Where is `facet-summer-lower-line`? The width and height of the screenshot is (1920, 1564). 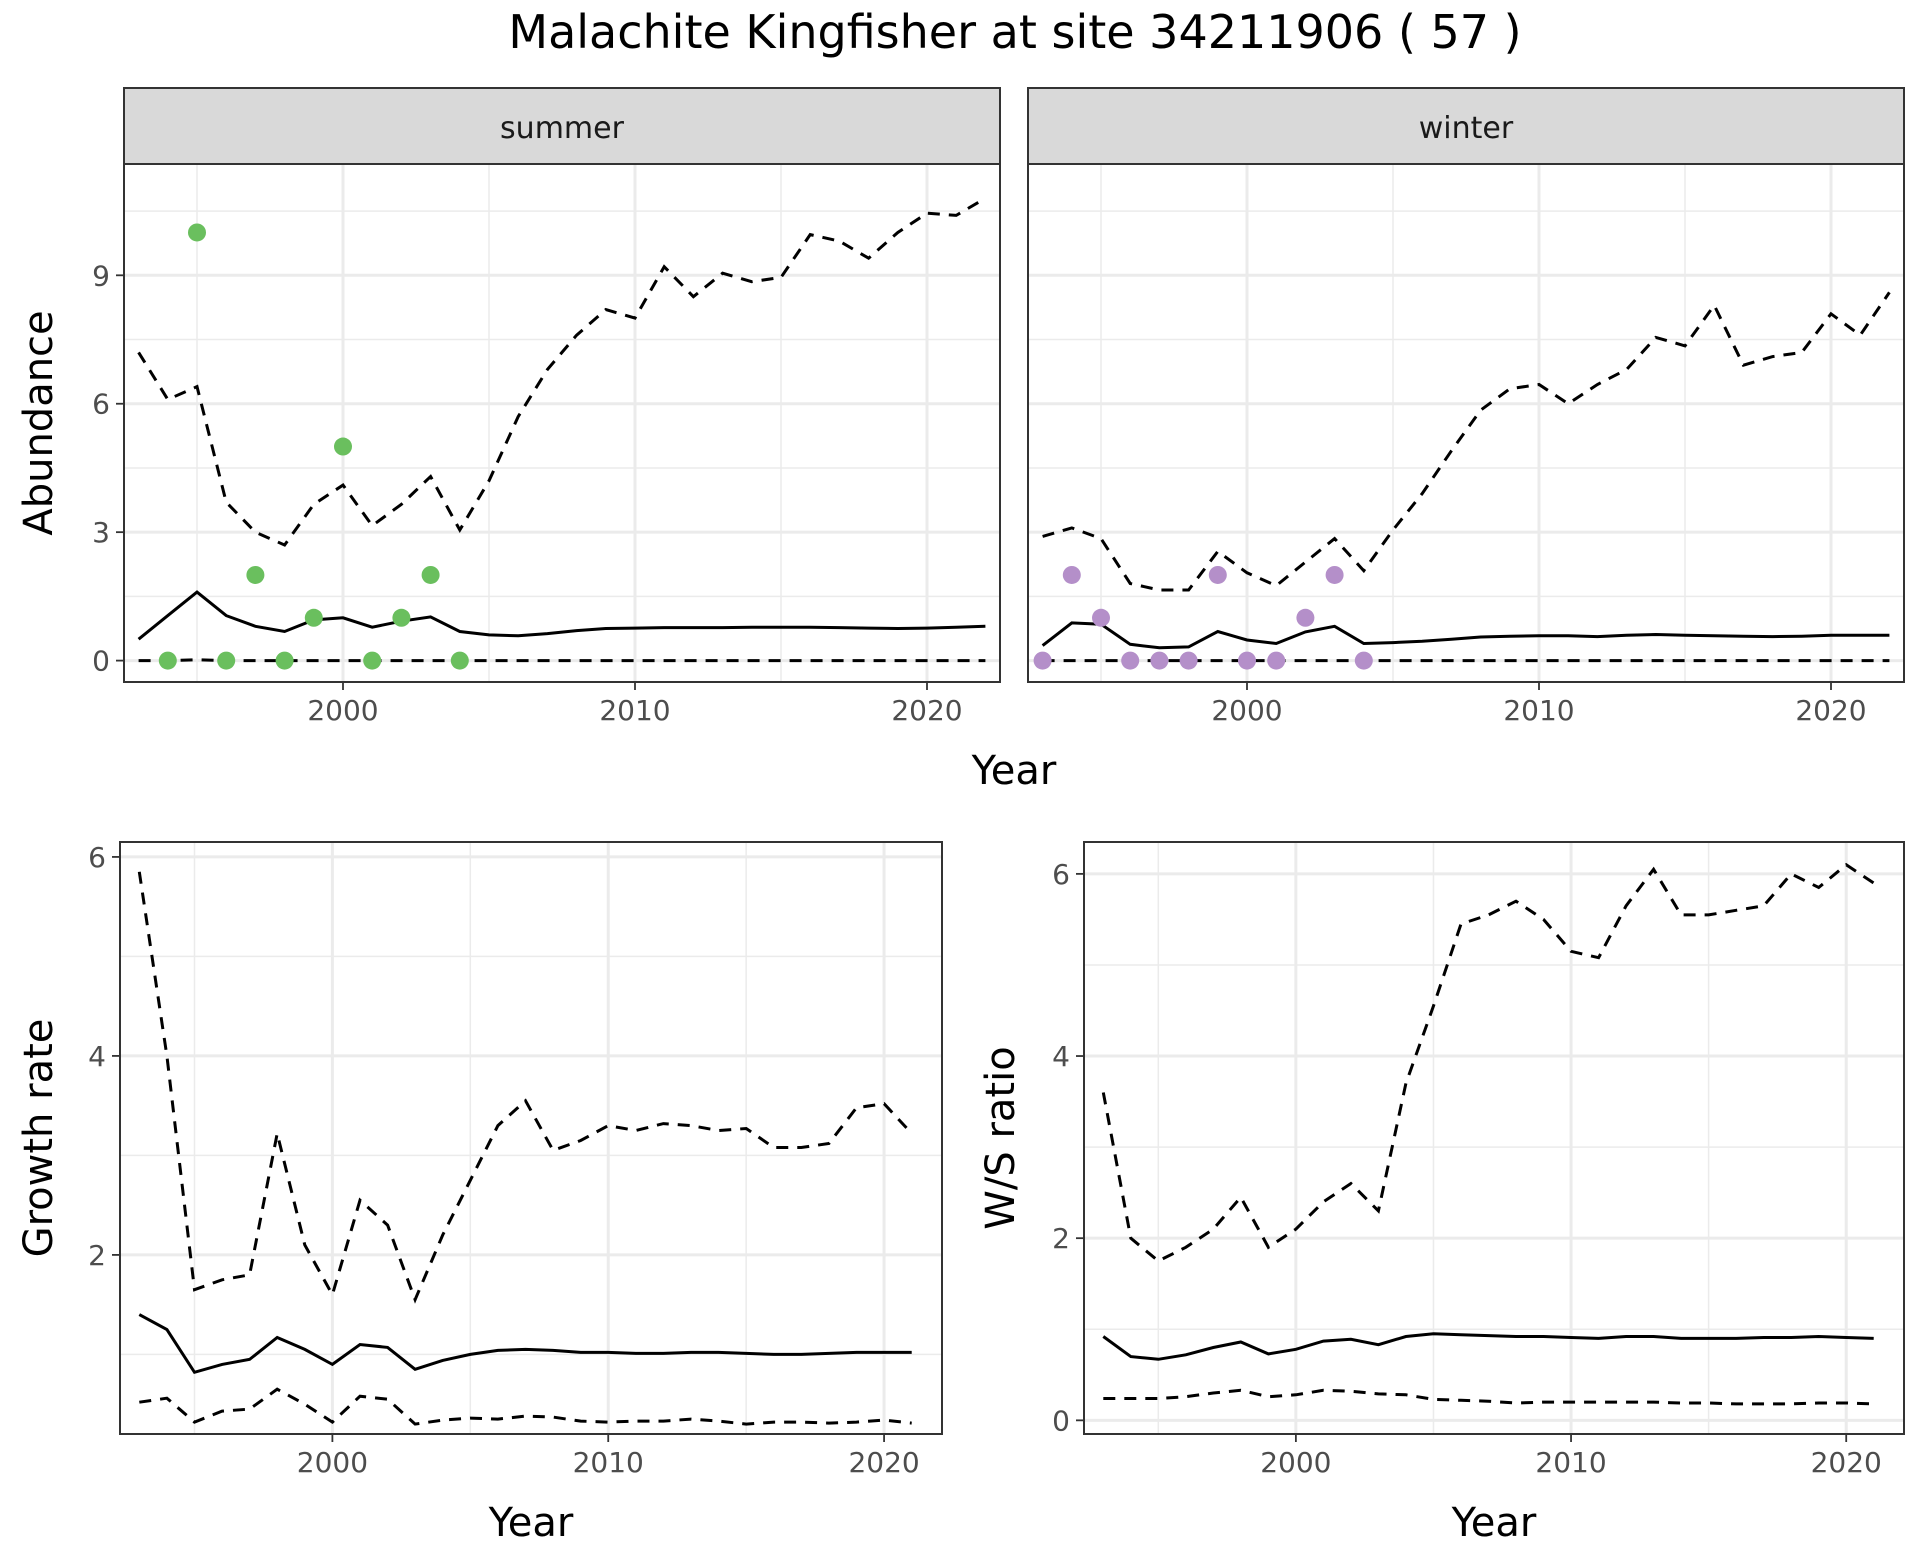
facet-summer-lower-line is located at coordinates (562, 660).